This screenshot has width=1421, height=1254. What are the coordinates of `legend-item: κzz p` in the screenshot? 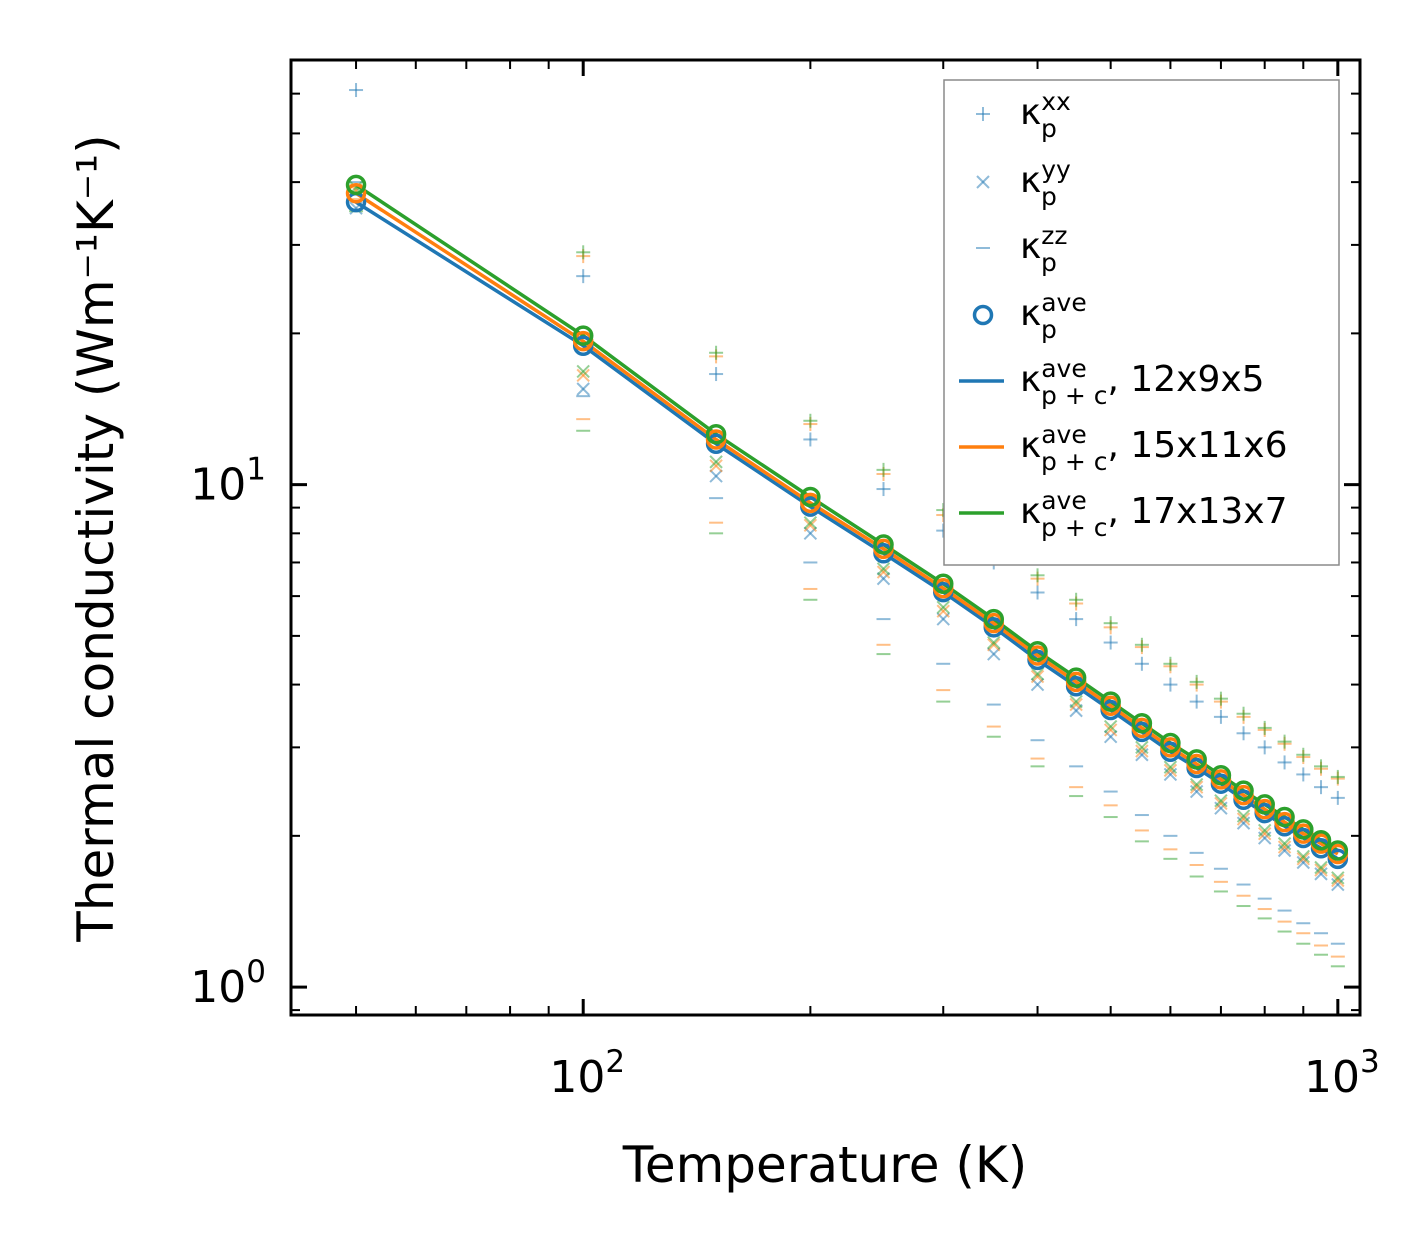 It's located at (1021, 249).